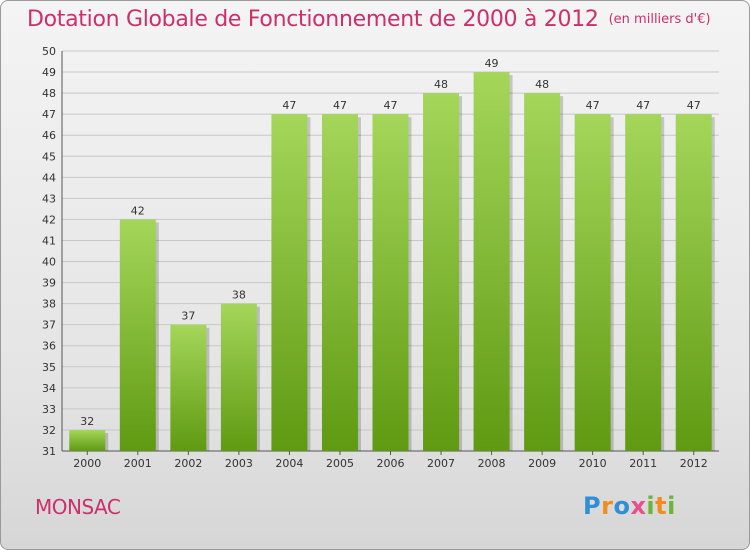 The image size is (750, 550). I want to click on y-tick-label: 45, so click(49, 156).